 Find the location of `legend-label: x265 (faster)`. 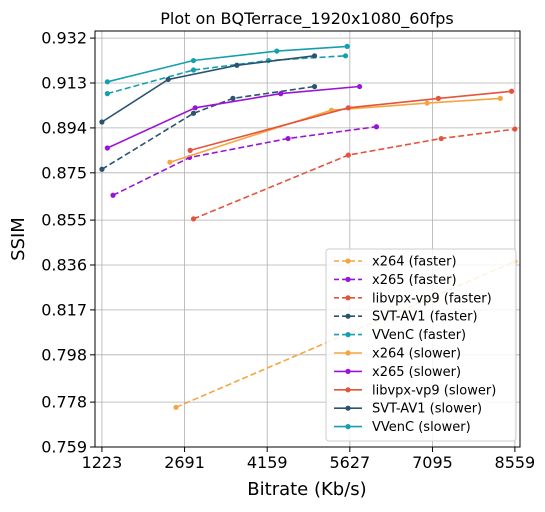

legend-label: x265 (faster) is located at coordinates (414, 280).